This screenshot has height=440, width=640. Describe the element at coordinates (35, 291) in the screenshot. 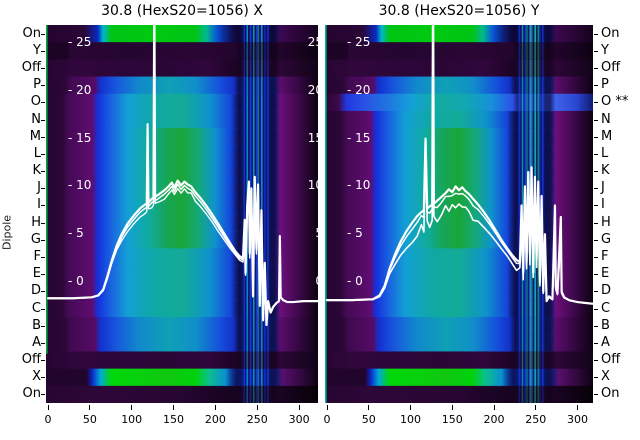

I see `row-label-left-d: D` at that location.